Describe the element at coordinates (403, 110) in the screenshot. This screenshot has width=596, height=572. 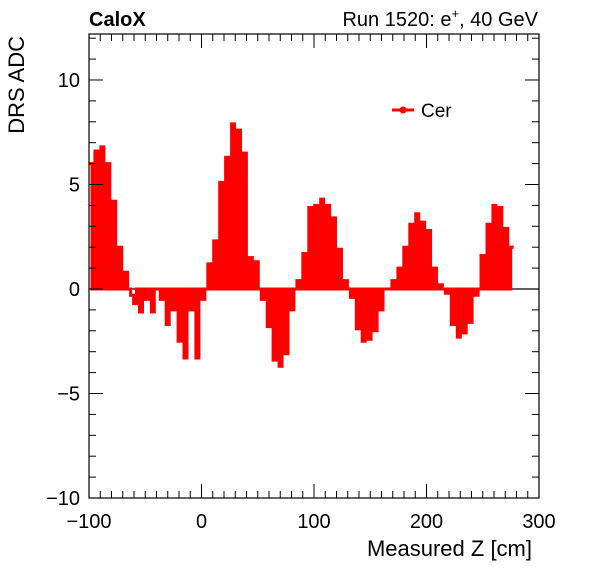
I see `legend-marker-cer` at that location.